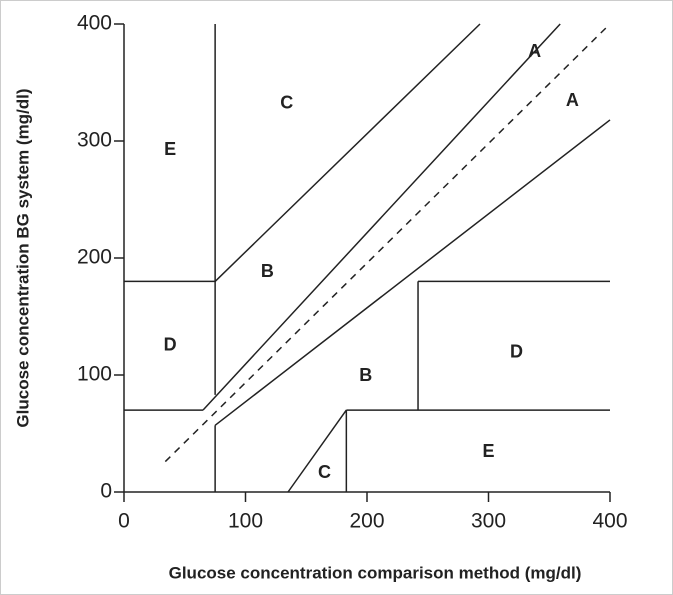 This screenshot has height=595, width=673. What do you see at coordinates (106, 491) in the screenshot?
I see `y-tick-label: 0` at bounding box center [106, 491].